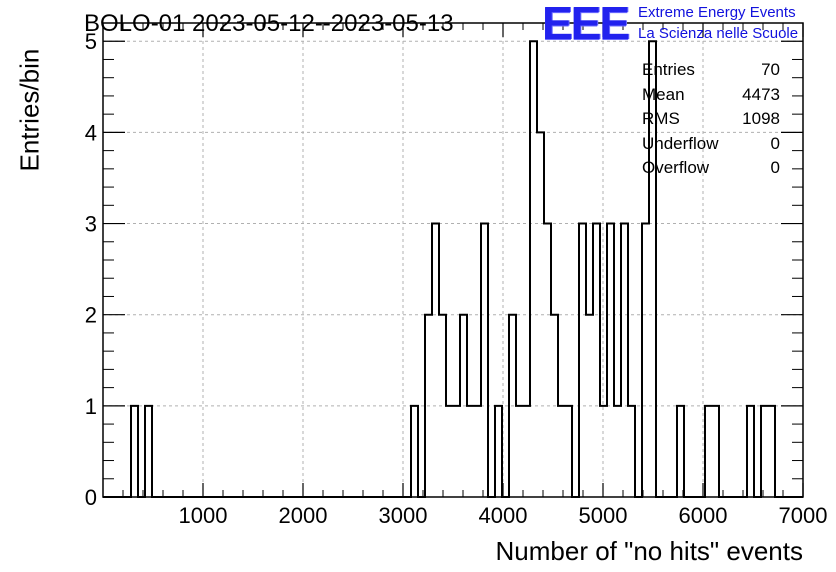  I want to click on y-tick-label-4: 4, so click(91, 132).